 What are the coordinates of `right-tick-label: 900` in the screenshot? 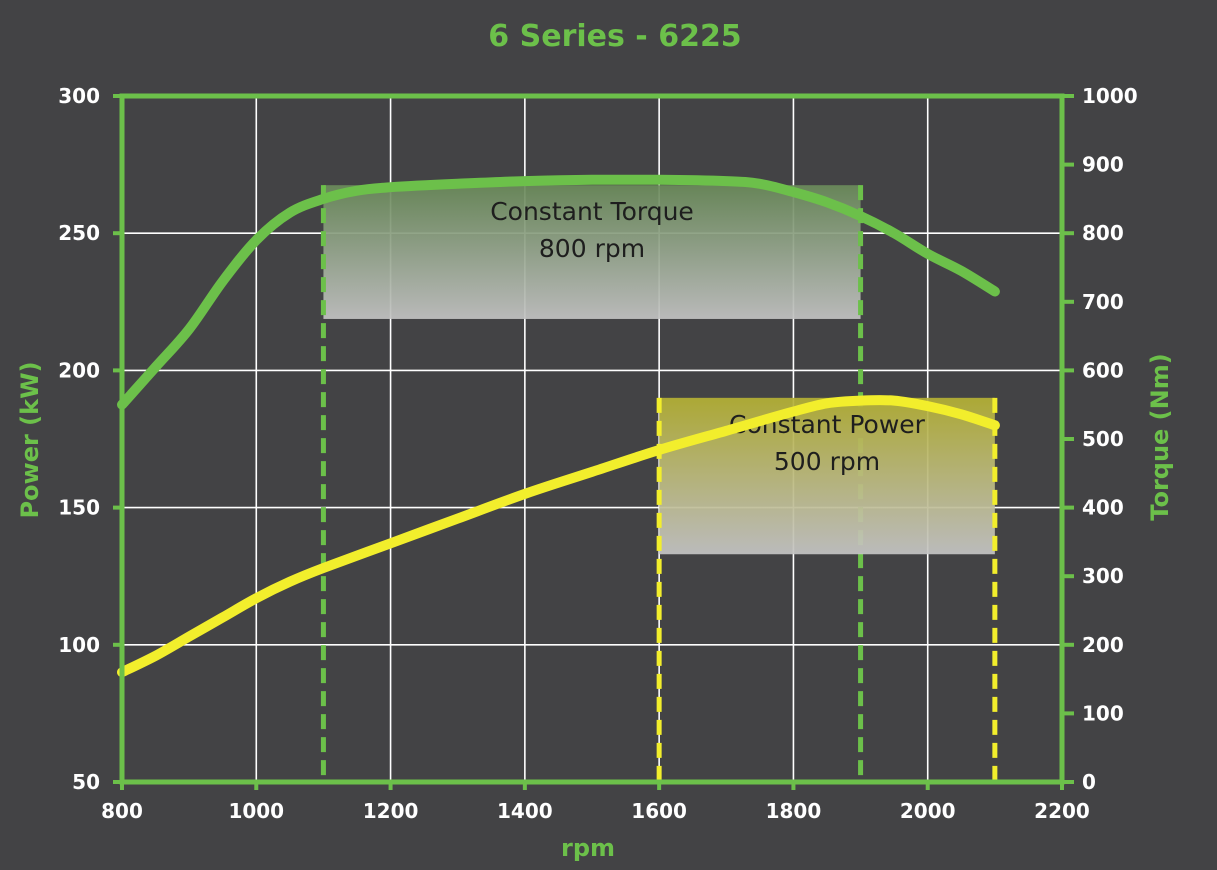 It's located at (1103, 165).